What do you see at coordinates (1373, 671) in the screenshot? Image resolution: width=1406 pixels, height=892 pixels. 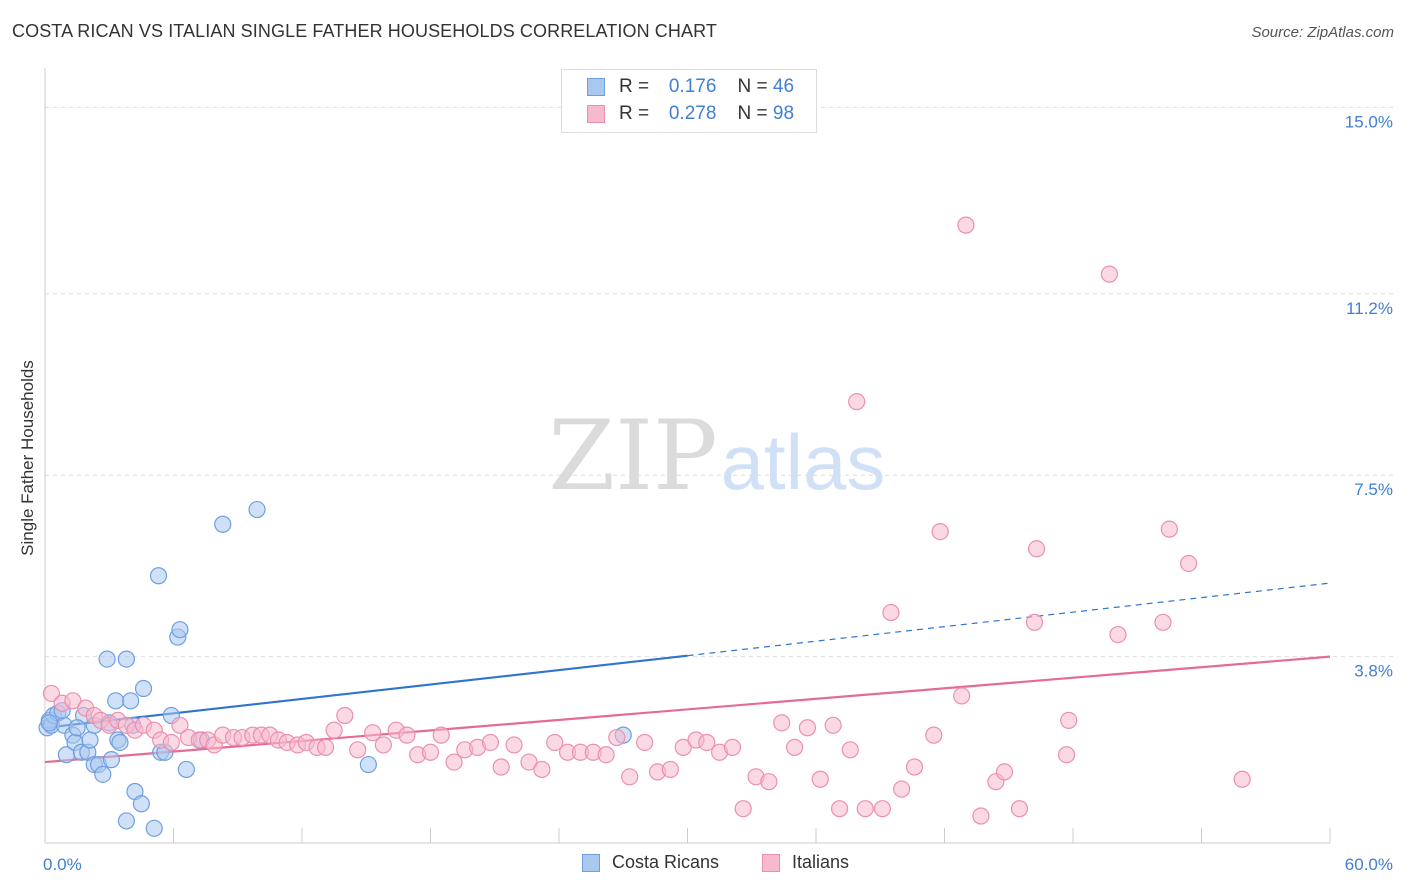 I see `y-tick-label: 3.8%` at bounding box center [1373, 671].